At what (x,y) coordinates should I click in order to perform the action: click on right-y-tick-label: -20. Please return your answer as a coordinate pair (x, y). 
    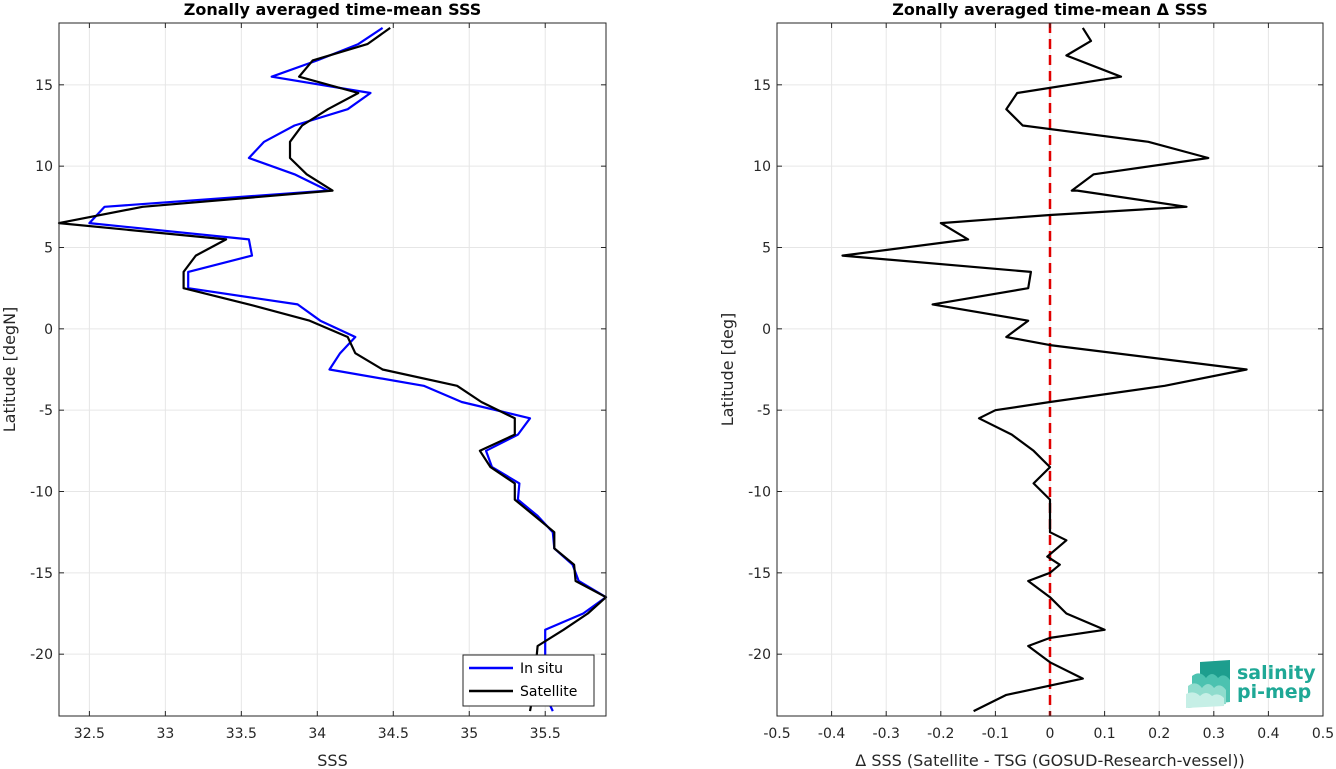
    Looking at the image, I should click on (759, 655).